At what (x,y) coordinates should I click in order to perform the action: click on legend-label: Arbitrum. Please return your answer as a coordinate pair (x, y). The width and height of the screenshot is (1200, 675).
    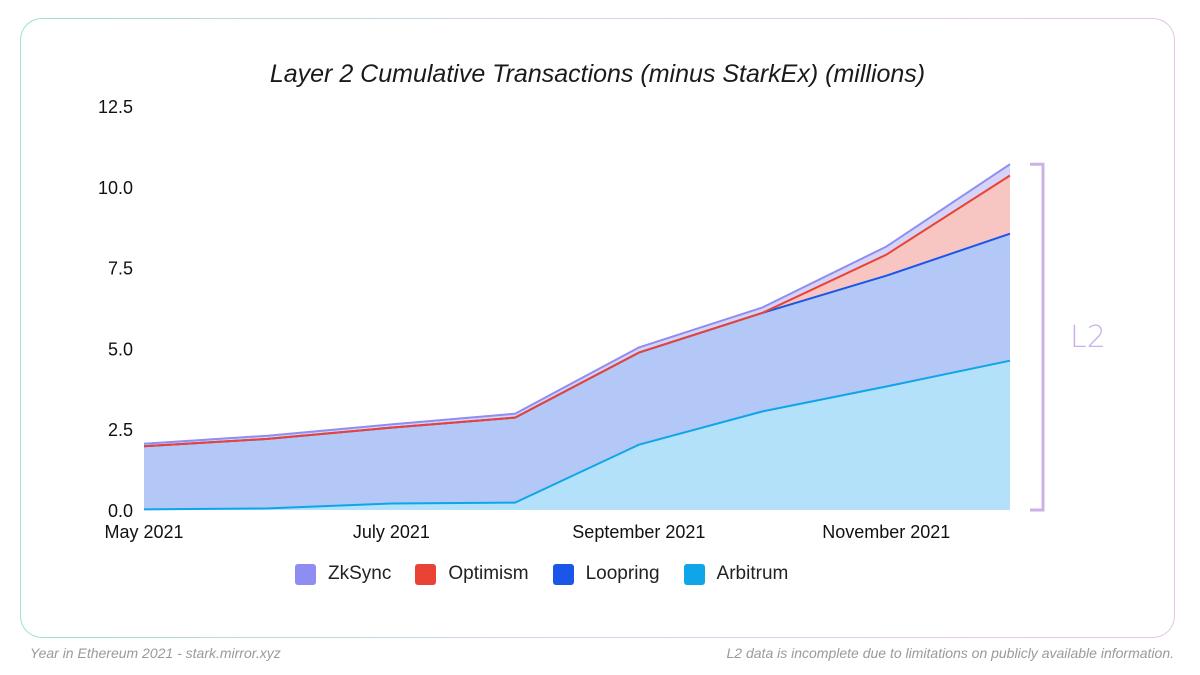
    Looking at the image, I should click on (752, 573).